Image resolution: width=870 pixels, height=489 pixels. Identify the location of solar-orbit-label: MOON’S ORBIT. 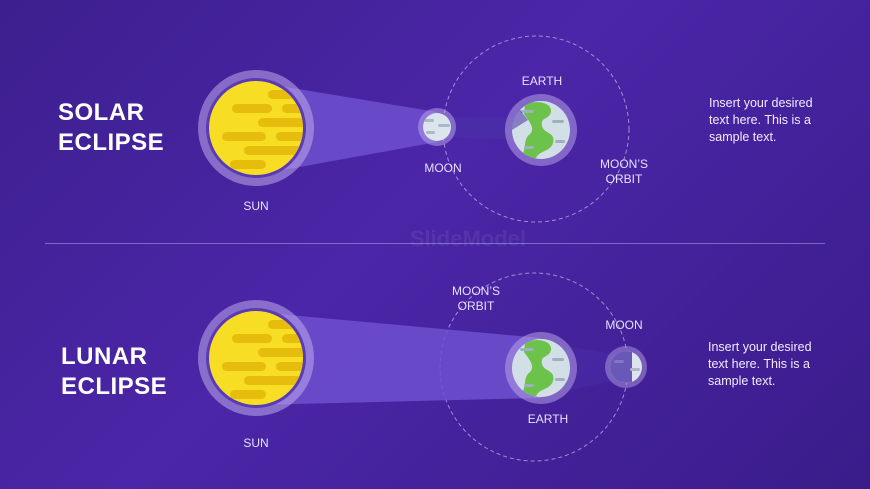
(624, 172).